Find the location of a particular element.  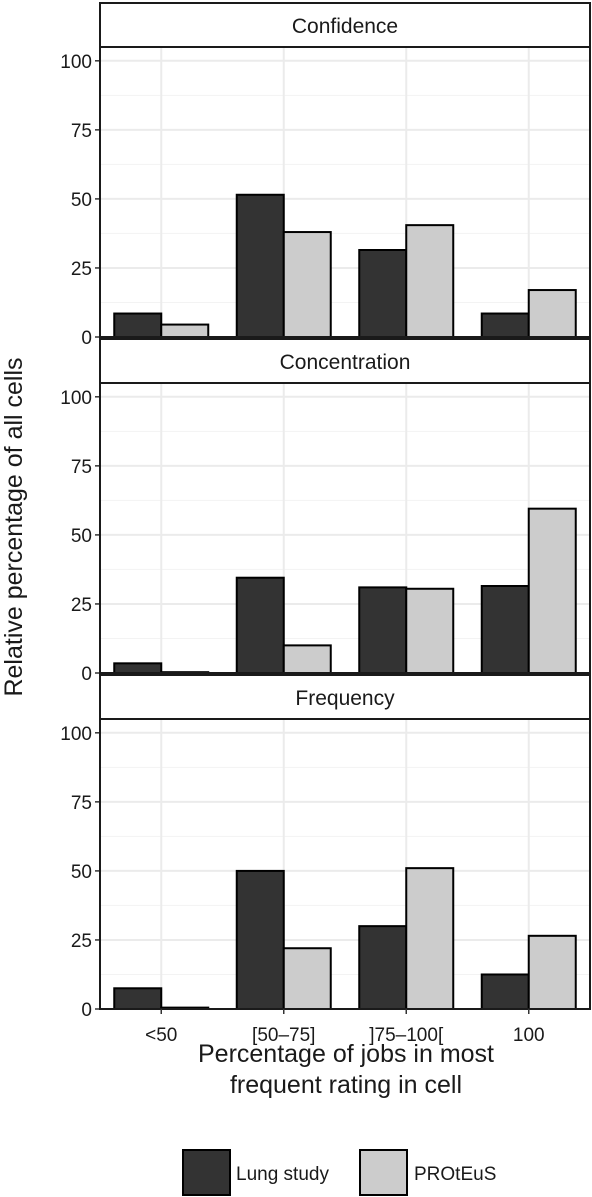

x-tick-label-50: <50 is located at coordinates (161, 1035).